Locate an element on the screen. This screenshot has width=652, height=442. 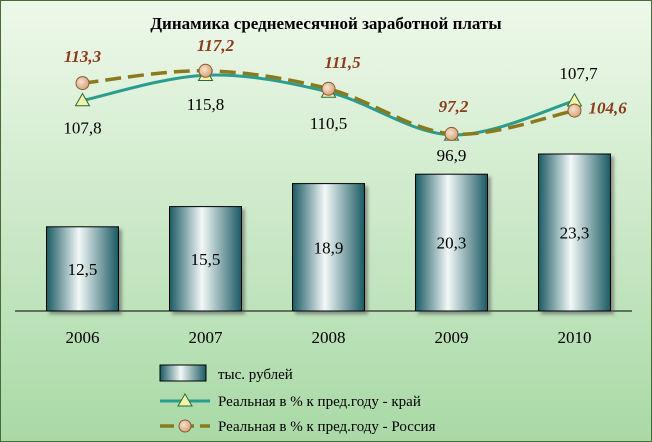
bar-2010 is located at coordinates (574, 232).